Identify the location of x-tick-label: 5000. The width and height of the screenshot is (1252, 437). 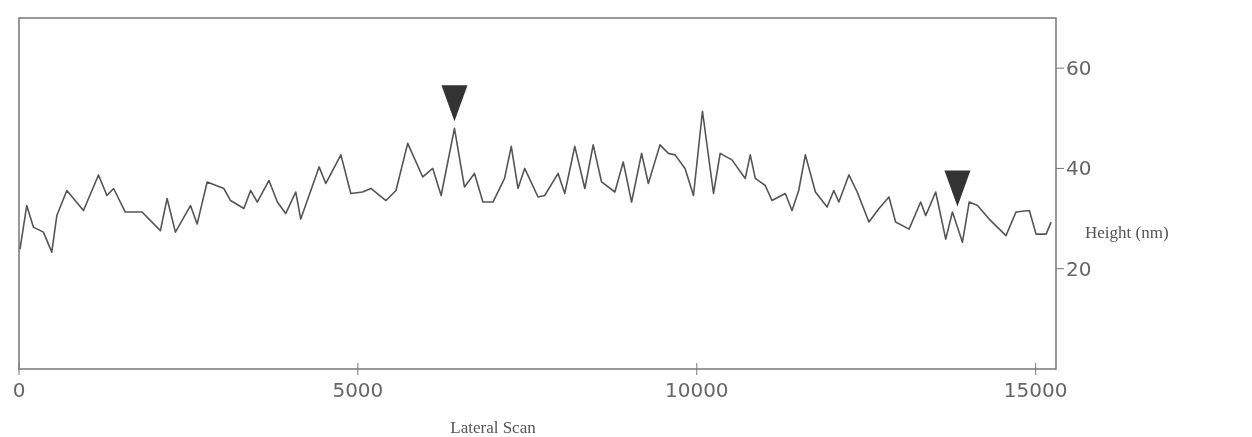
(358, 390).